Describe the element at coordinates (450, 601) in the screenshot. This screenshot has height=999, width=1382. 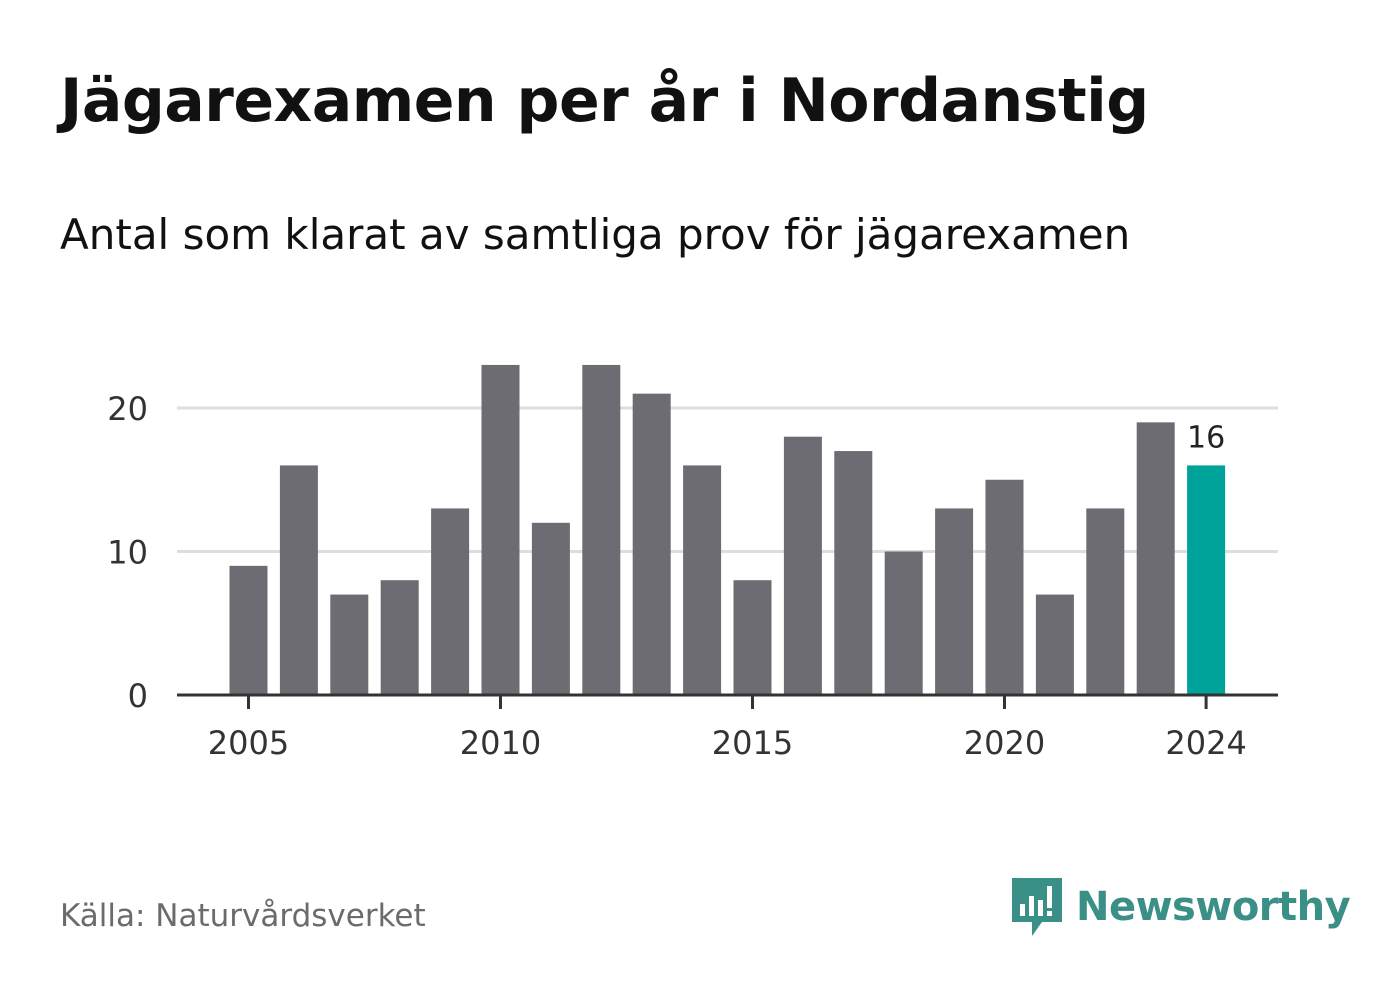
I see `bar-2009` at that location.